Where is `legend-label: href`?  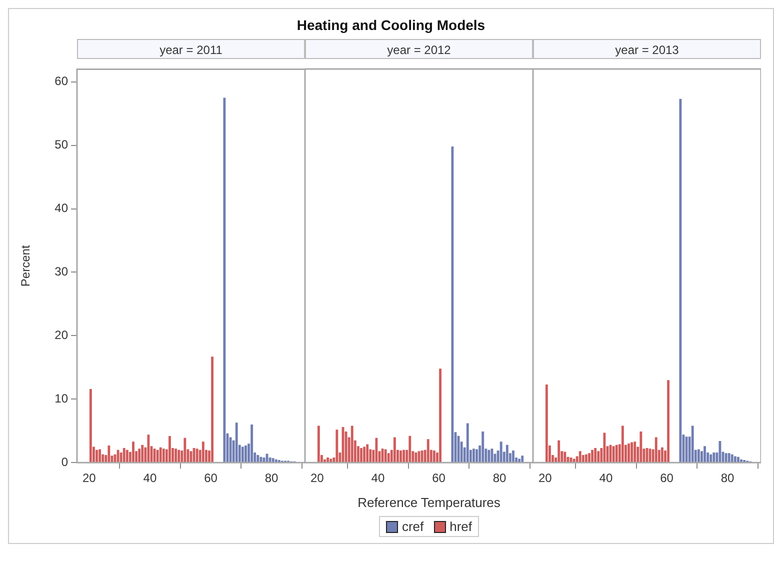 legend-label: href is located at coordinates (461, 526).